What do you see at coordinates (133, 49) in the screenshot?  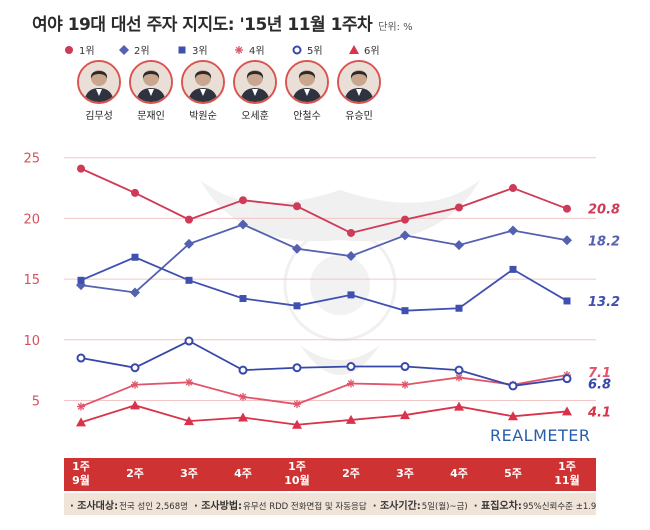 I see `legend-item: 2위` at bounding box center [133, 49].